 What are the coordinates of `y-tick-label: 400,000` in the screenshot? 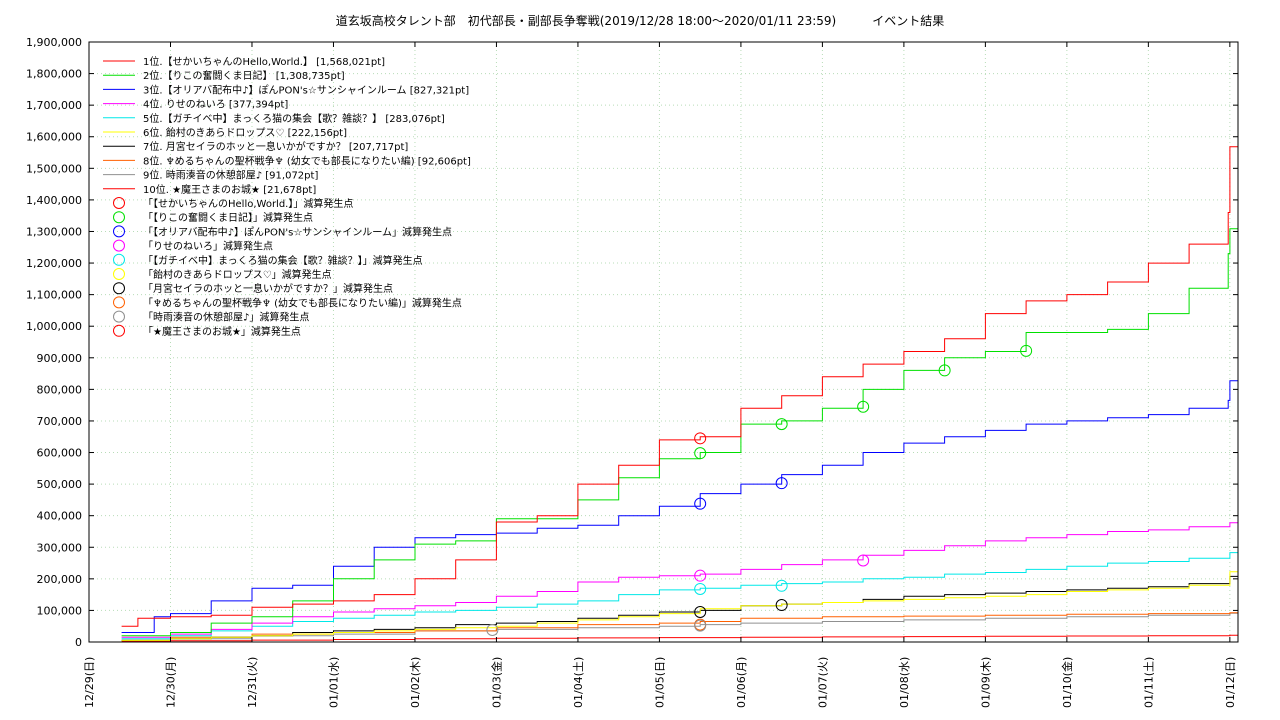 It's located at (60, 516).